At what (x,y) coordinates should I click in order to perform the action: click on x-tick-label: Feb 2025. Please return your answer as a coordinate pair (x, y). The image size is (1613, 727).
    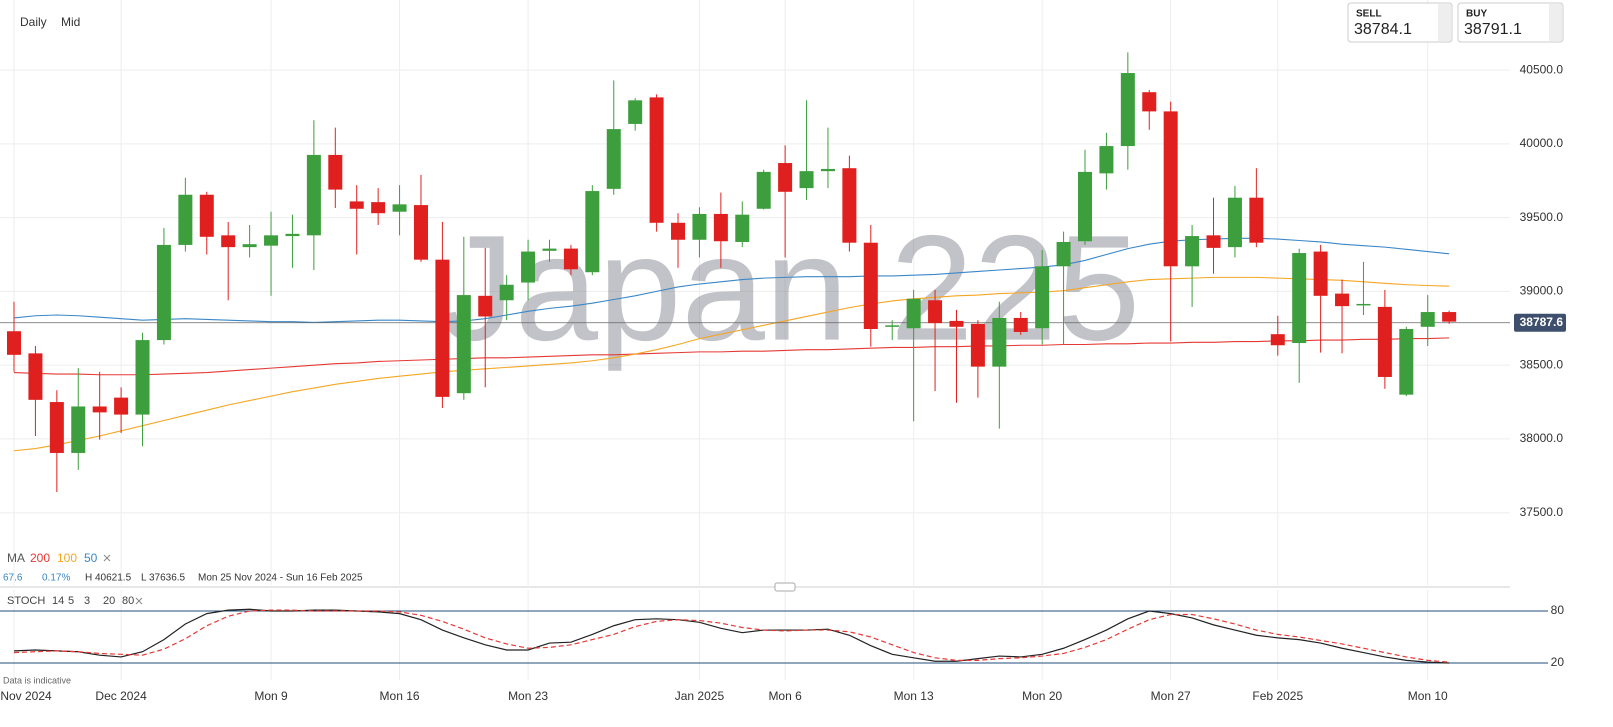
    Looking at the image, I should click on (1277, 696).